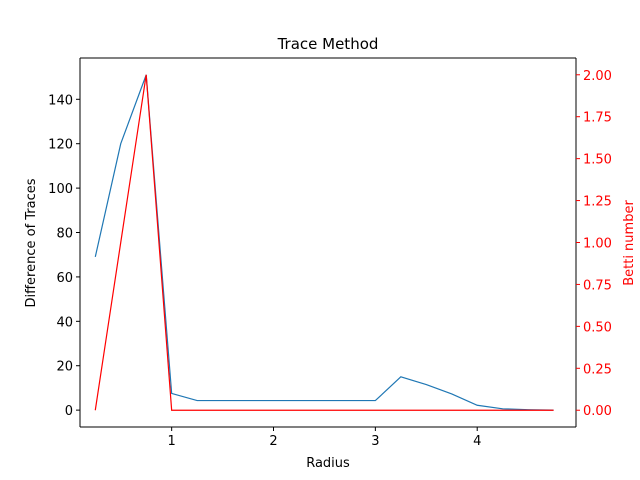 The image size is (640, 480). What do you see at coordinates (273, 441) in the screenshot?
I see `x-tick-label: 2` at bounding box center [273, 441].